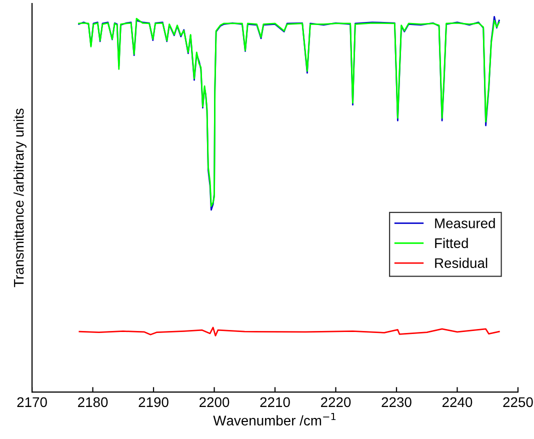  I want to click on x-tick-label: 2230, so click(397, 402).